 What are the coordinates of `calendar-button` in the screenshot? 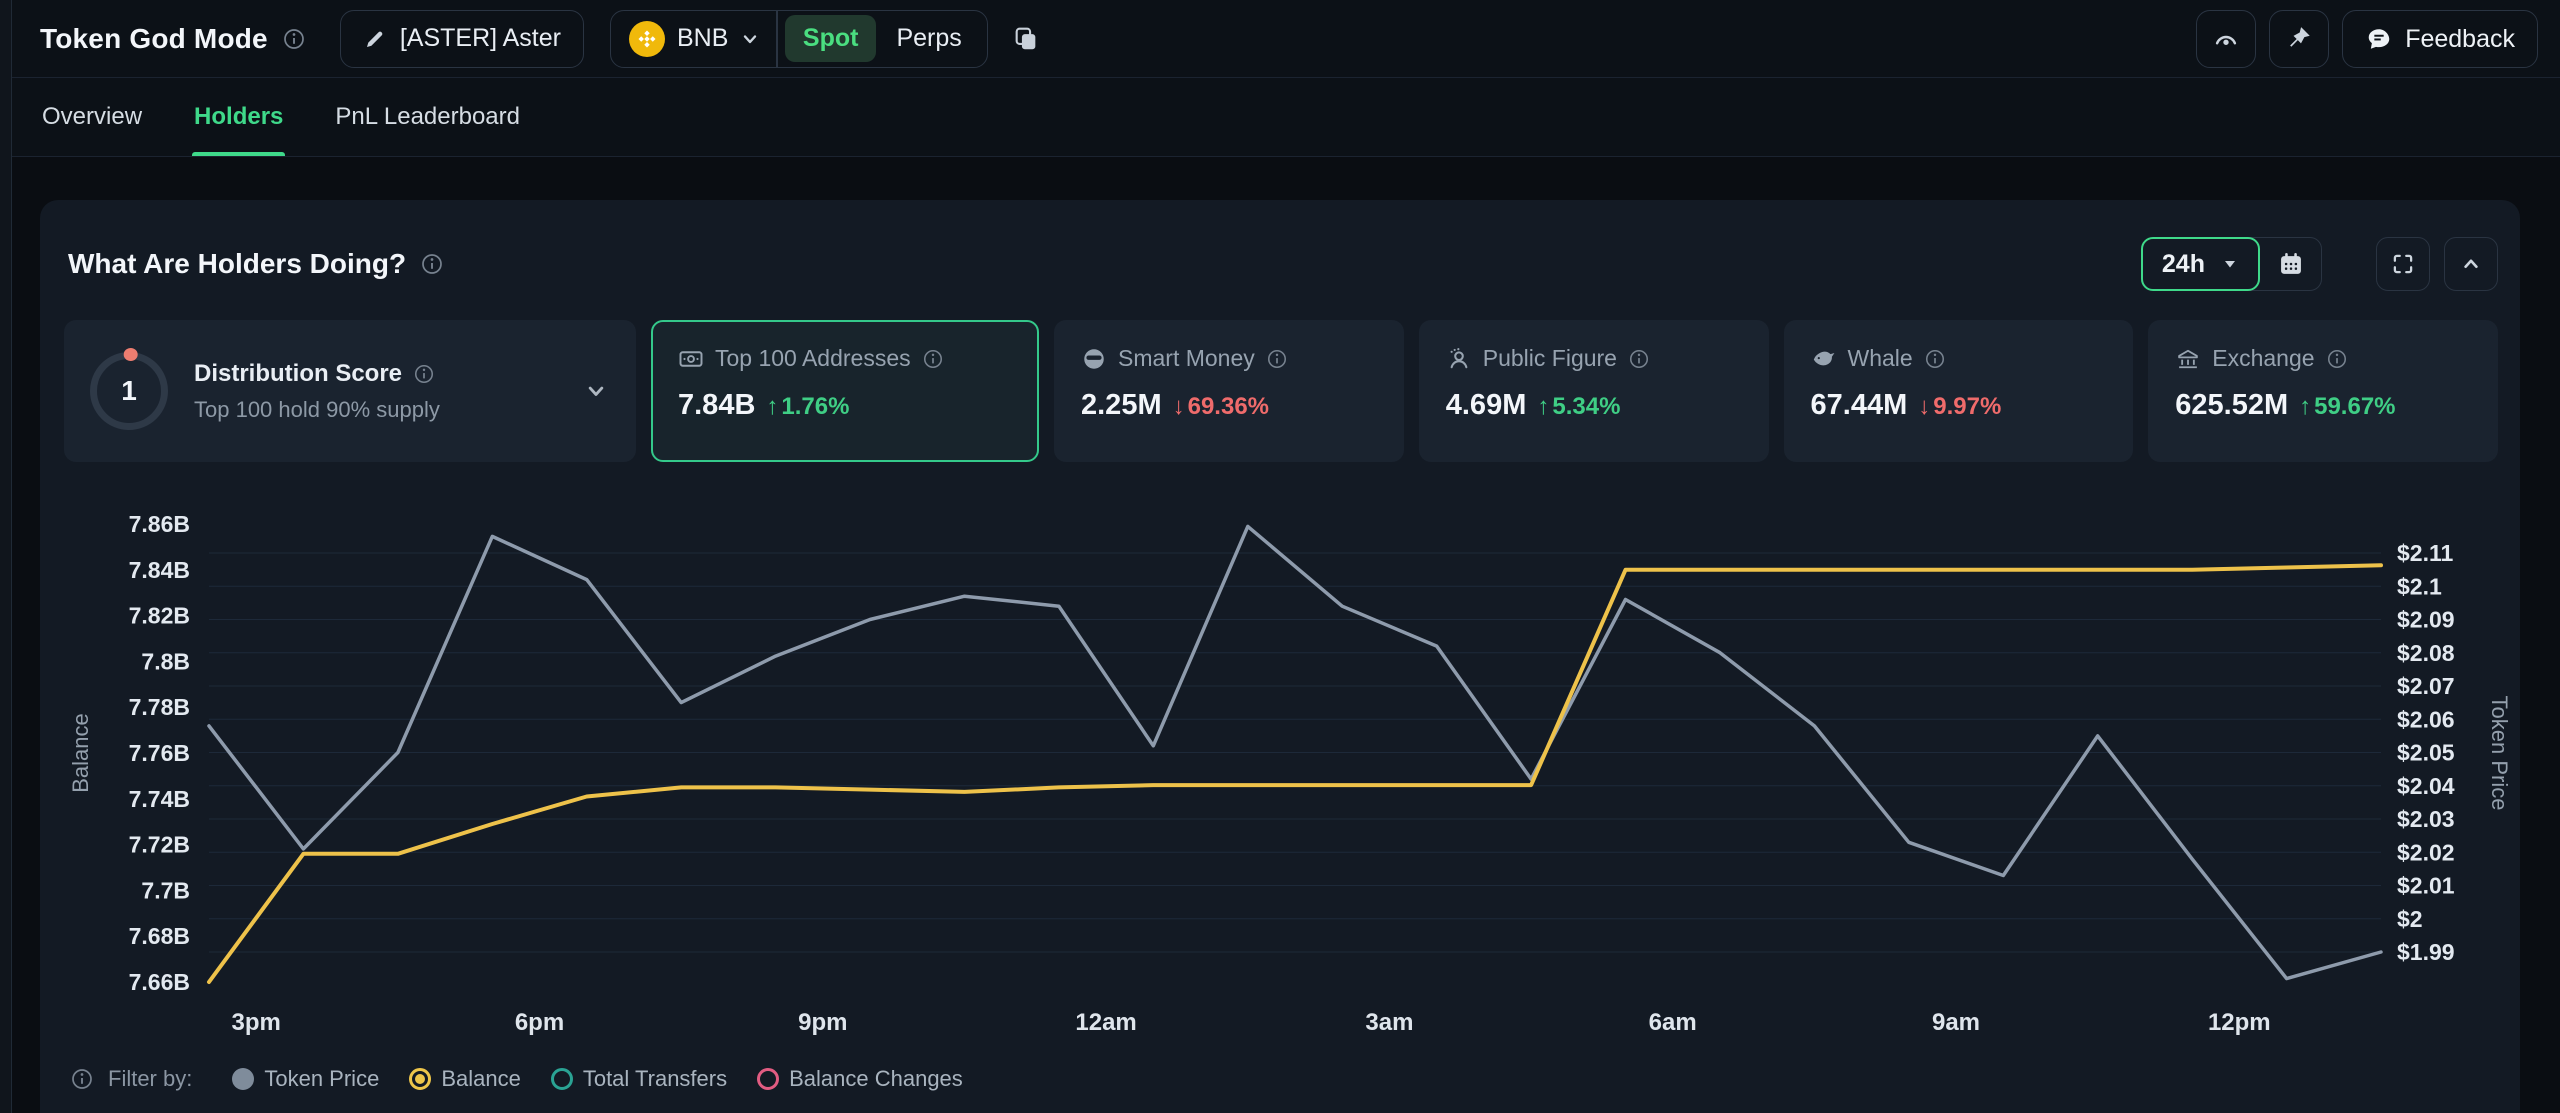 It's located at (2285, 264).